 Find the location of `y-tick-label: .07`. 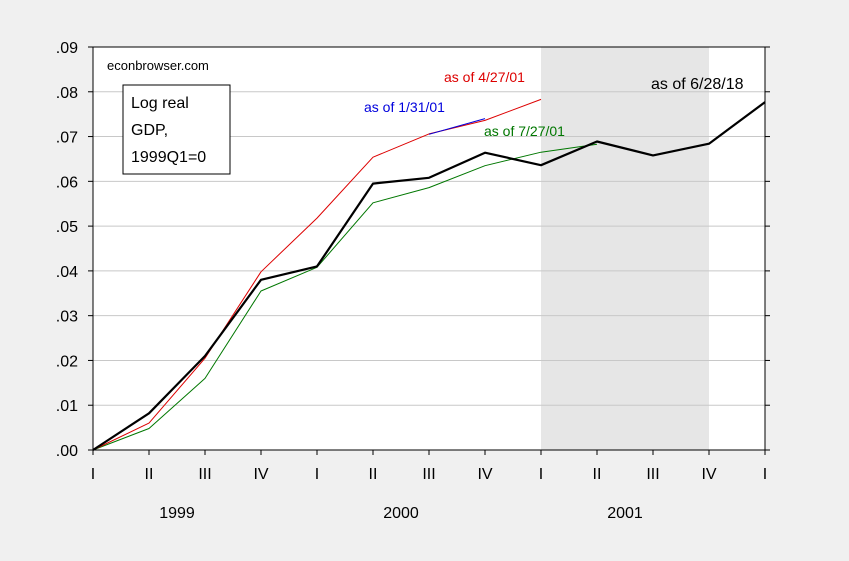

y-tick-label: .07 is located at coordinates (67, 138).